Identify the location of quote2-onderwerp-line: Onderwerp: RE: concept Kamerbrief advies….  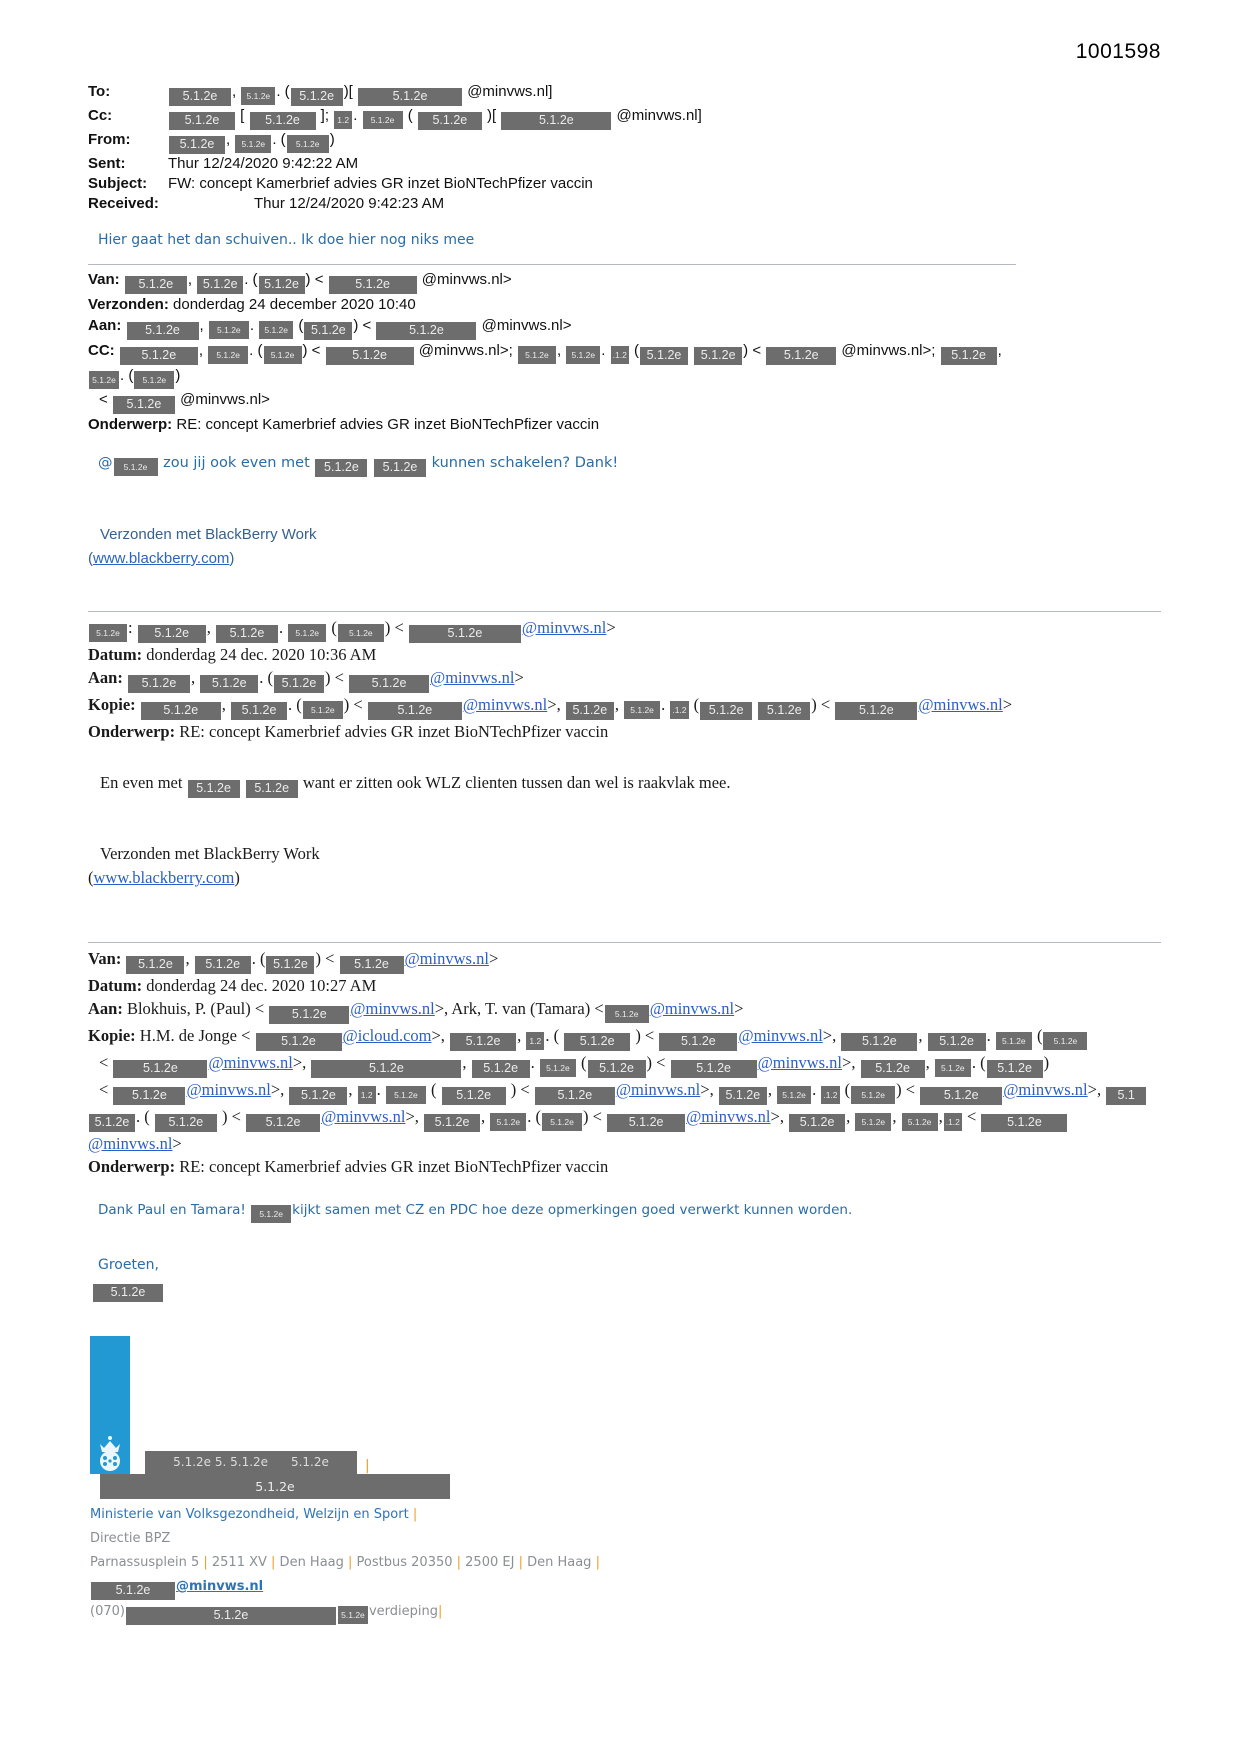
(624, 731).